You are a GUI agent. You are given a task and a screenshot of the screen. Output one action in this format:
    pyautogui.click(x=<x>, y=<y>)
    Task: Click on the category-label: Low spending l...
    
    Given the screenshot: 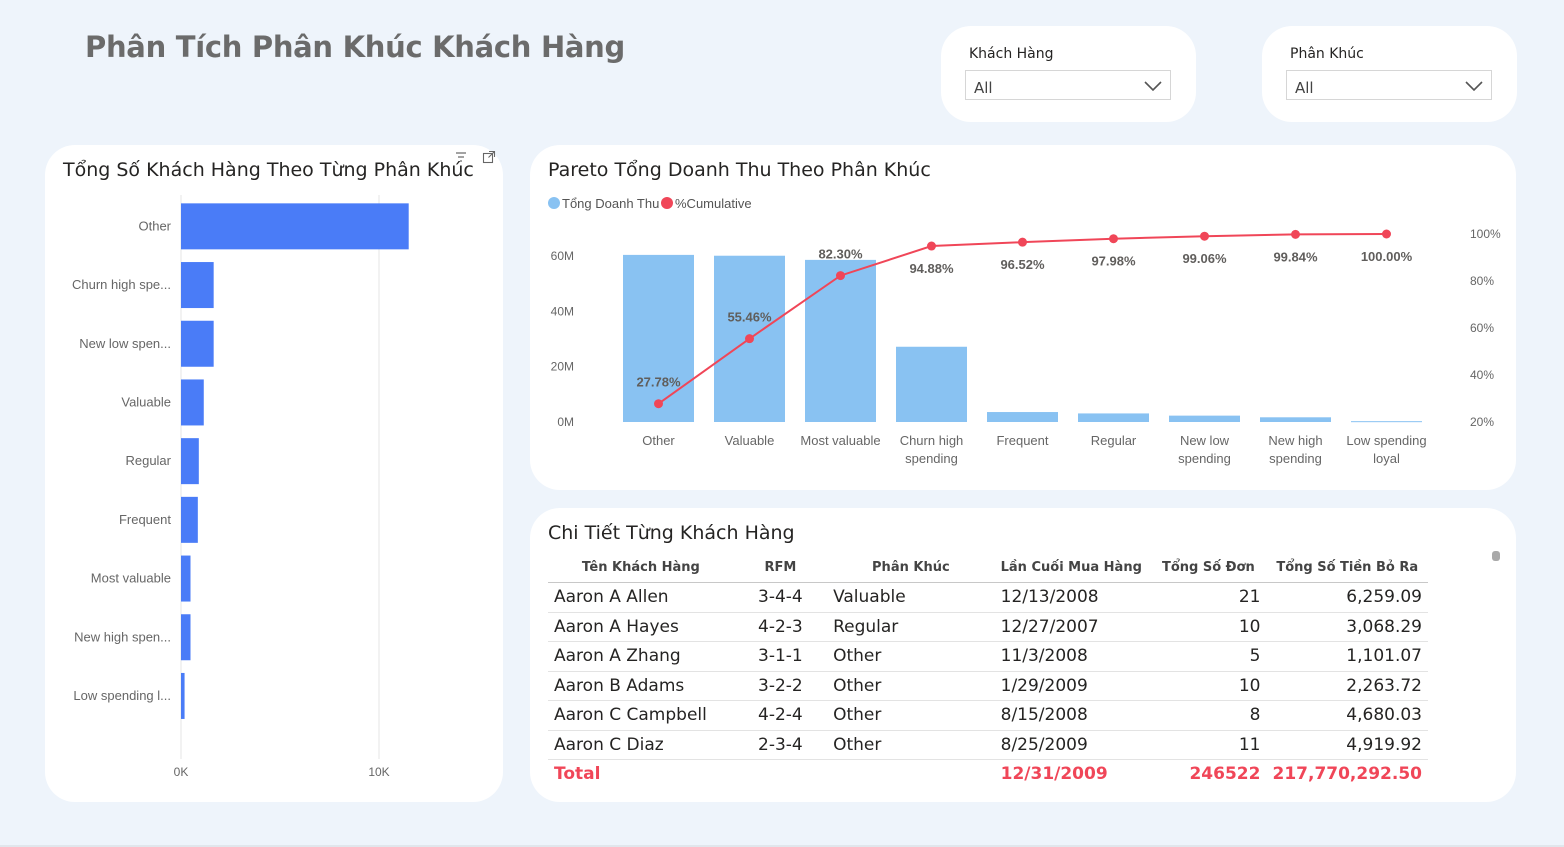 What is the action you would take?
    pyautogui.click(x=122, y=695)
    